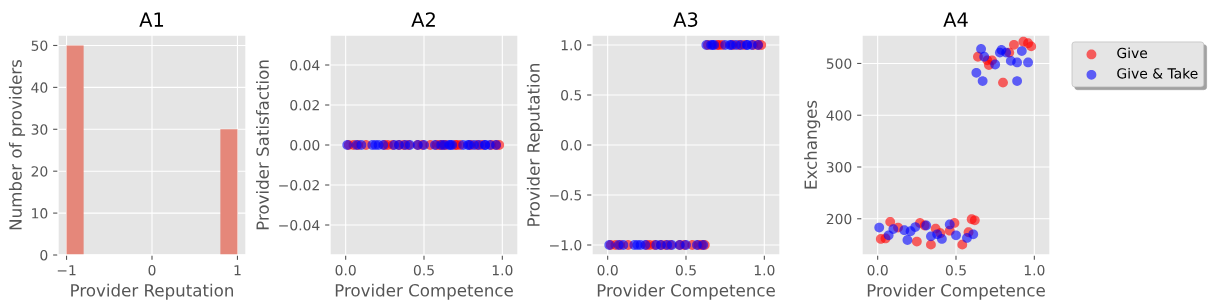  Describe the element at coordinates (40, 213) in the screenshot. I see `y-tick-label: 10` at that location.